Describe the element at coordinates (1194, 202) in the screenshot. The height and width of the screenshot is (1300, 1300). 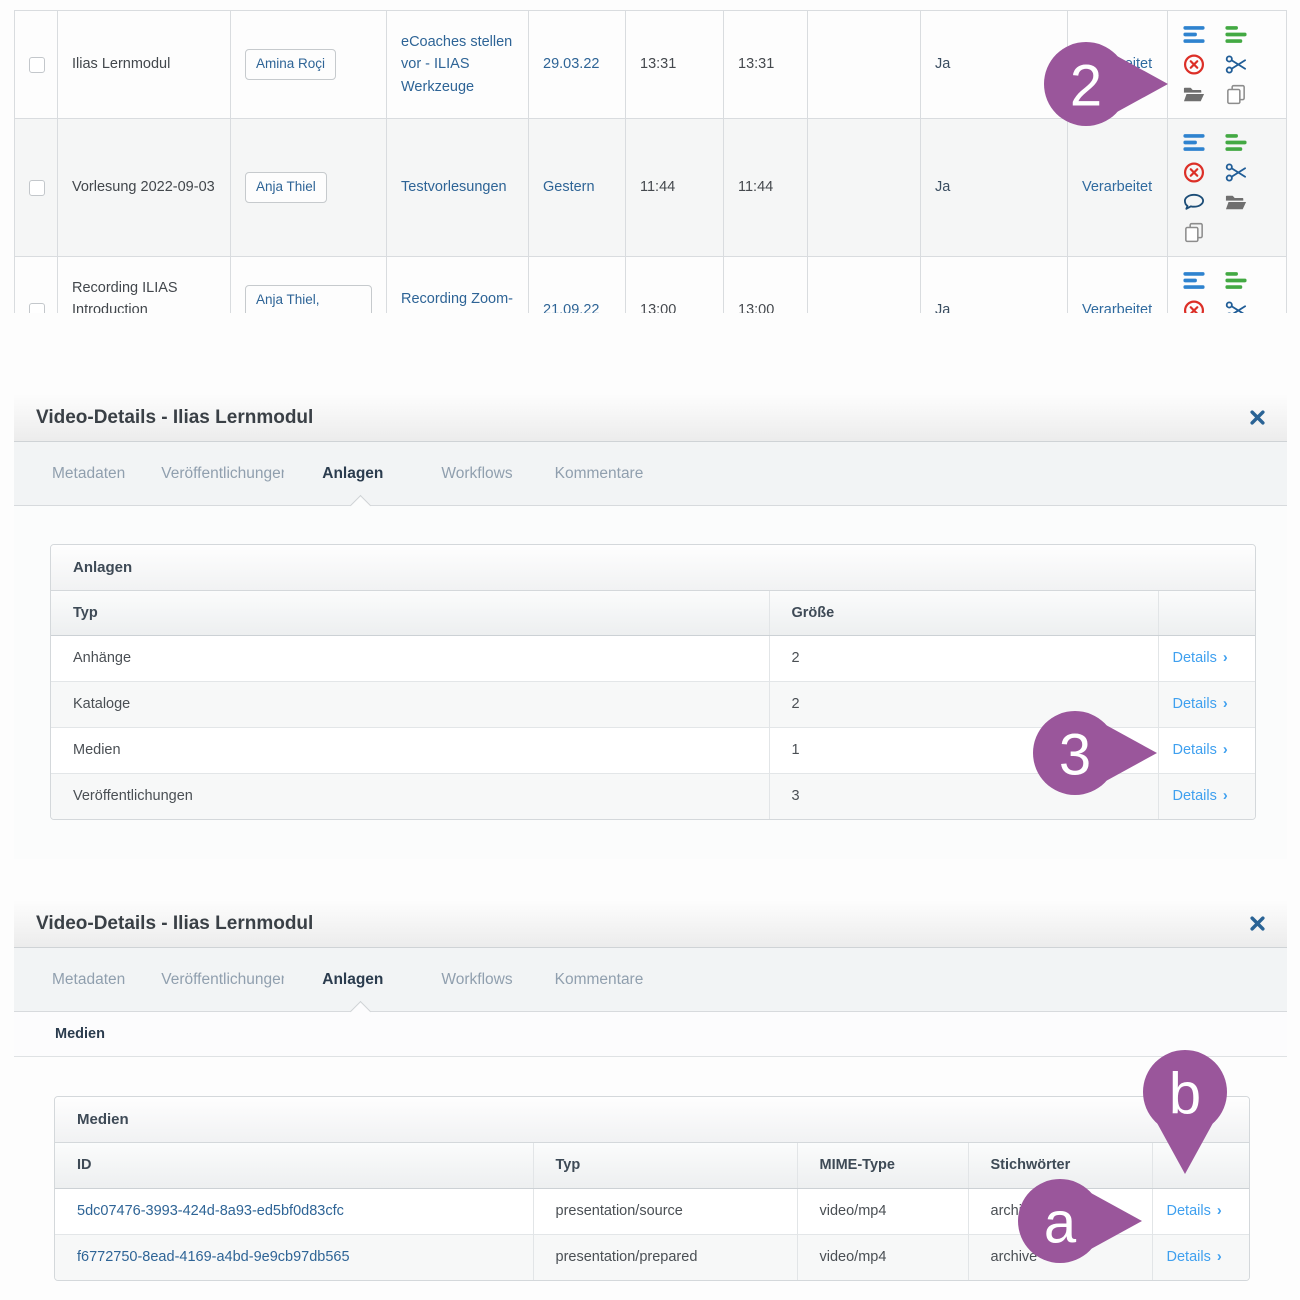
I see `comments-icon` at that location.